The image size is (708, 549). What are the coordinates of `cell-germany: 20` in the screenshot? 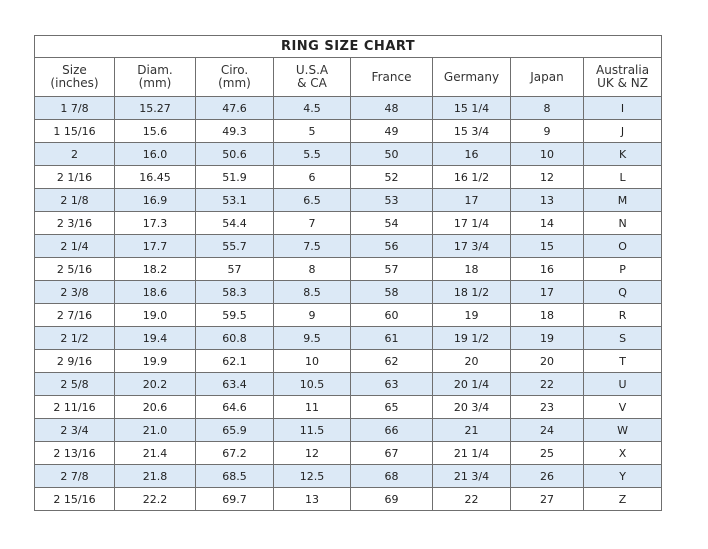 It's located at (471, 361).